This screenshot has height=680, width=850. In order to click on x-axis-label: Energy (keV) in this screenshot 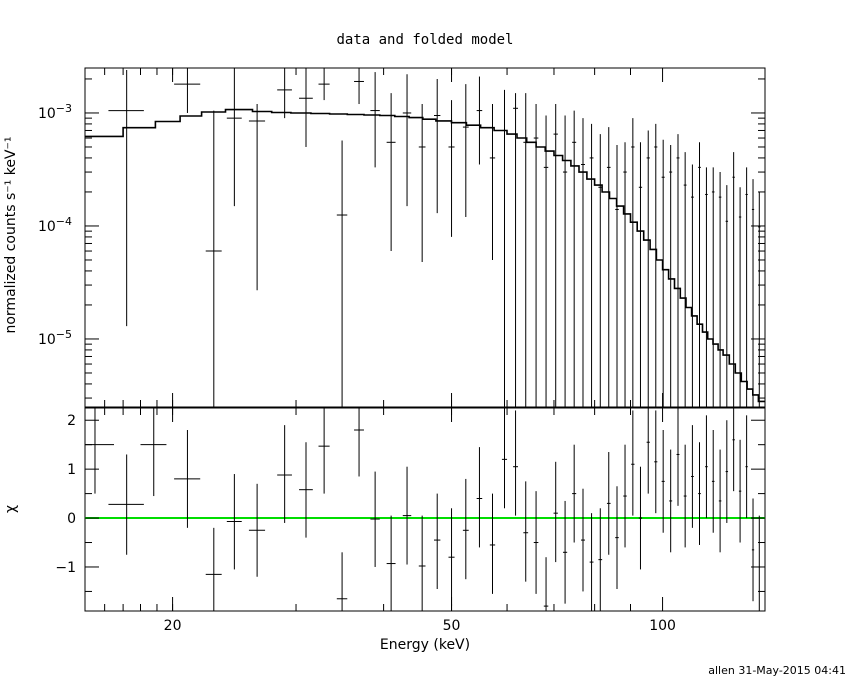, I will do `click(425, 645)`.